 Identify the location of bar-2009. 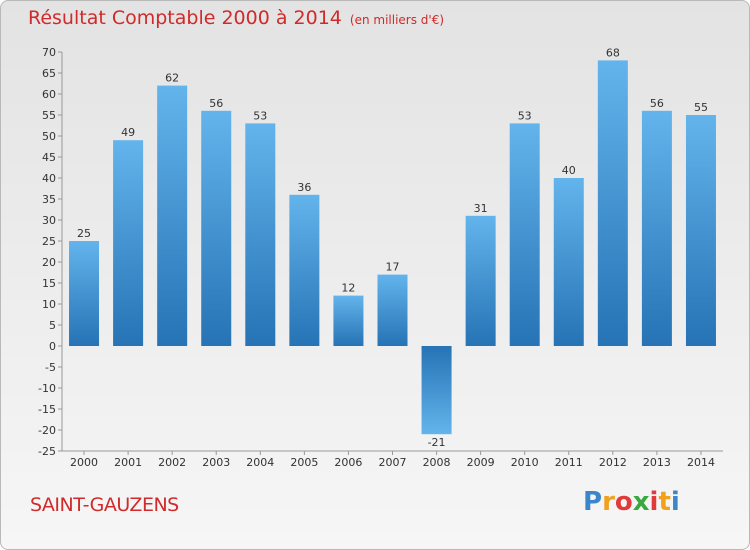
(480, 280).